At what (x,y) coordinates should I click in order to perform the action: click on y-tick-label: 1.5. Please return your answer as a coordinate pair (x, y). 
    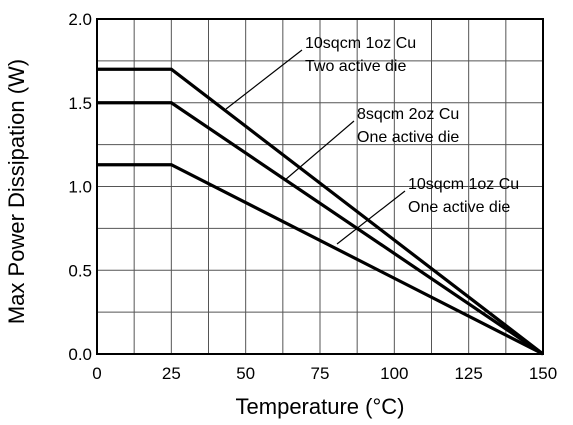
    Looking at the image, I should click on (80, 103).